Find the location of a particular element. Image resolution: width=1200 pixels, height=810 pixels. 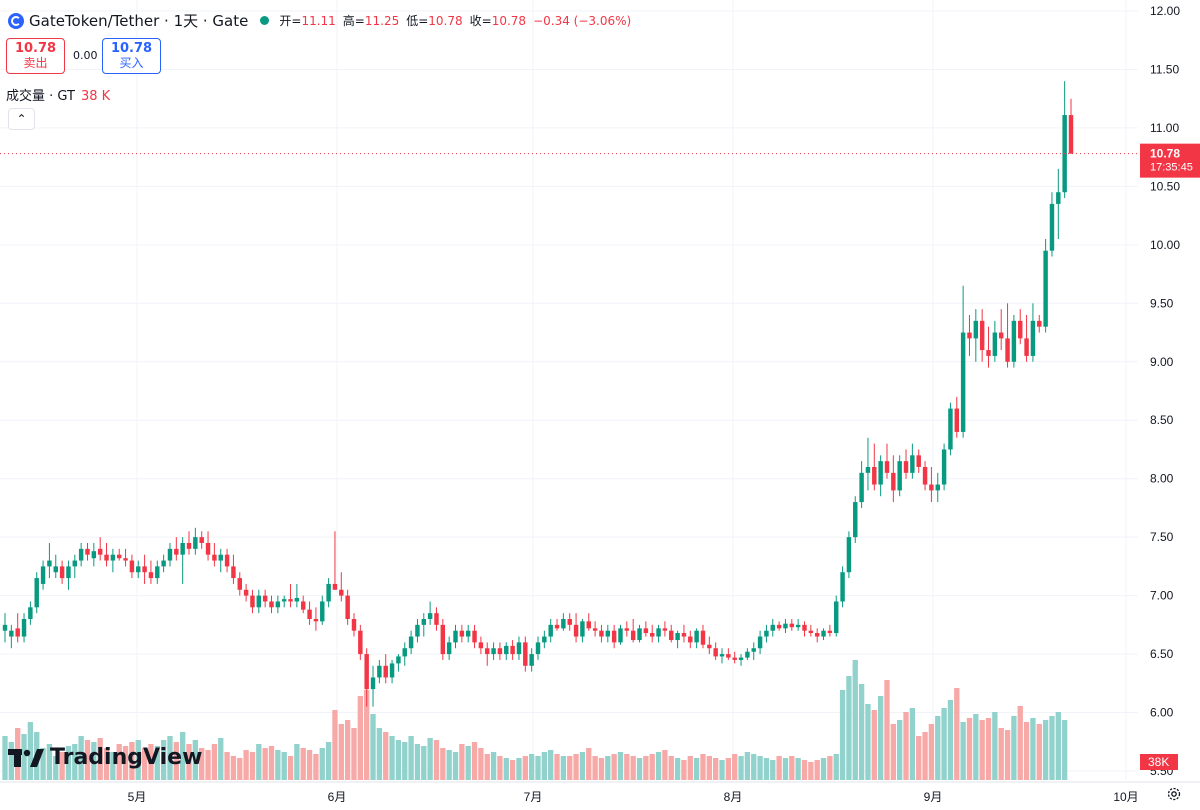

spread-value: 0.00 is located at coordinates (85, 55).